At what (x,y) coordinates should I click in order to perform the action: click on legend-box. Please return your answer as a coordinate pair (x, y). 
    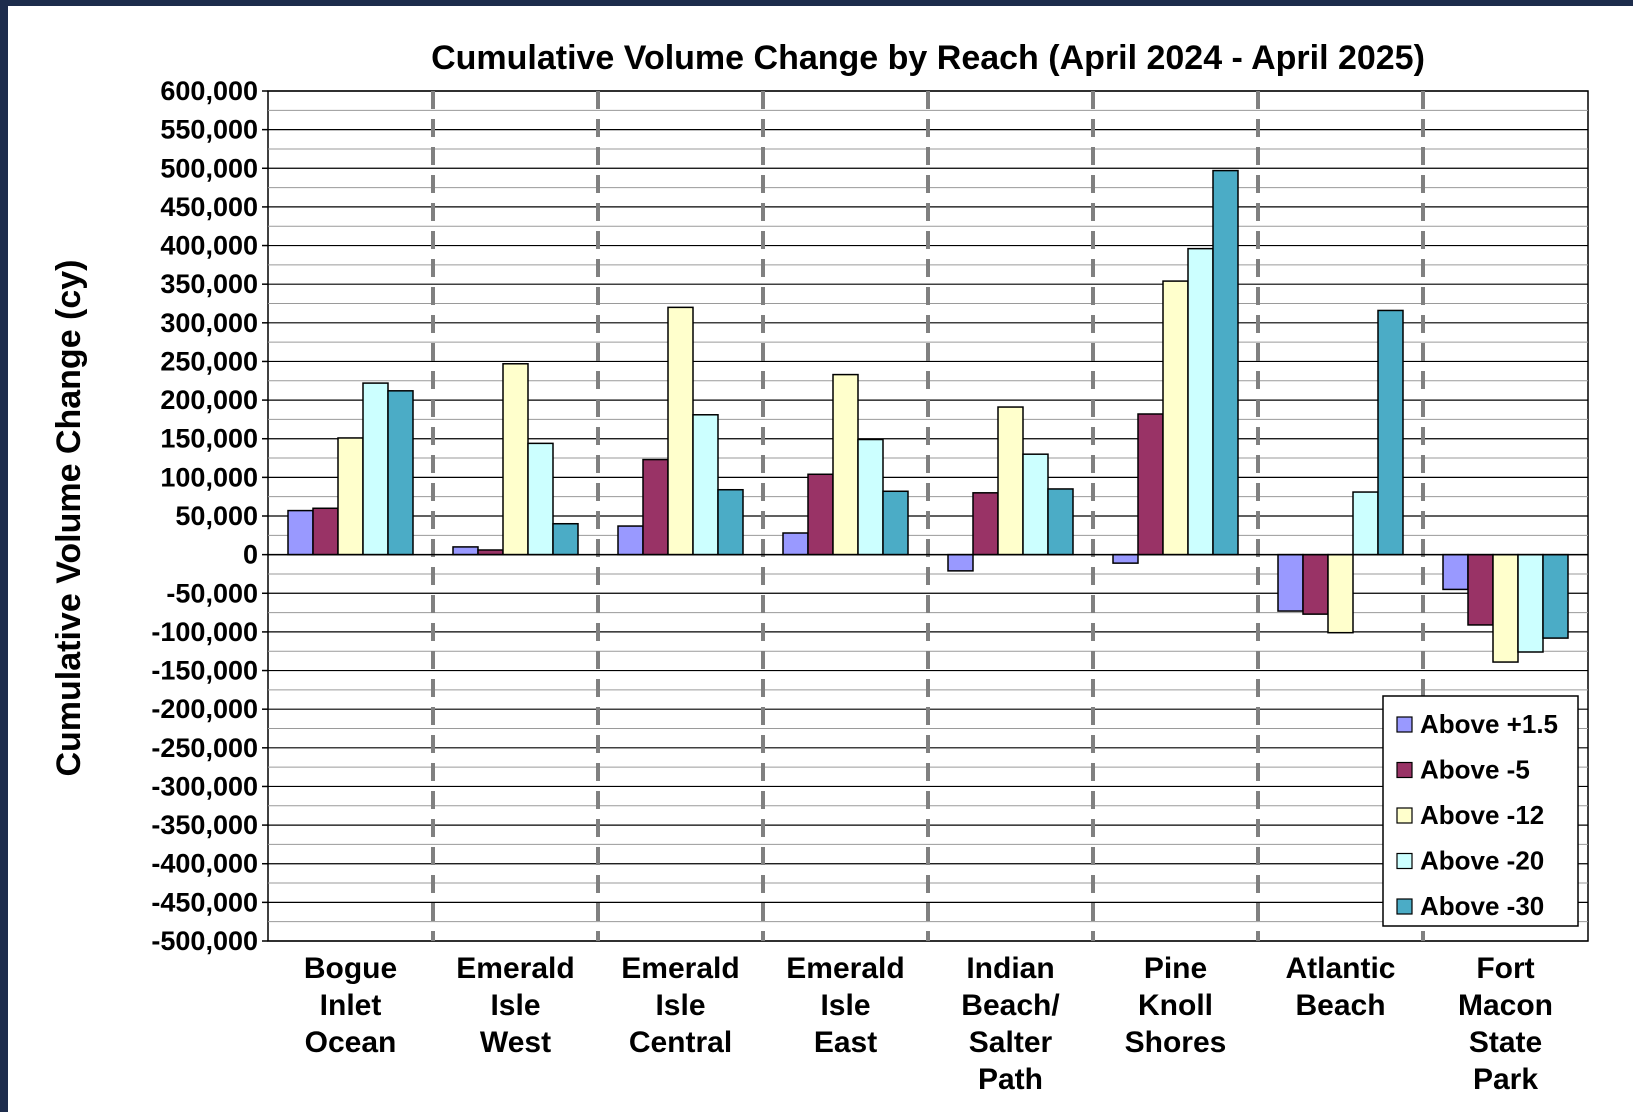
    Looking at the image, I should click on (1480, 811).